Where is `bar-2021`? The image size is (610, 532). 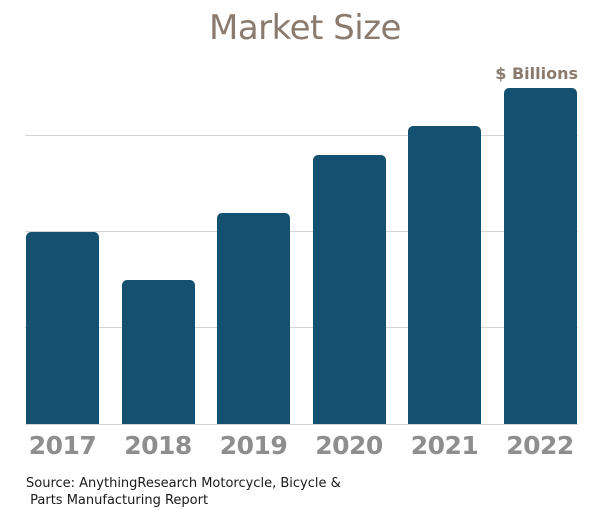
bar-2021 is located at coordinates (444, 275).